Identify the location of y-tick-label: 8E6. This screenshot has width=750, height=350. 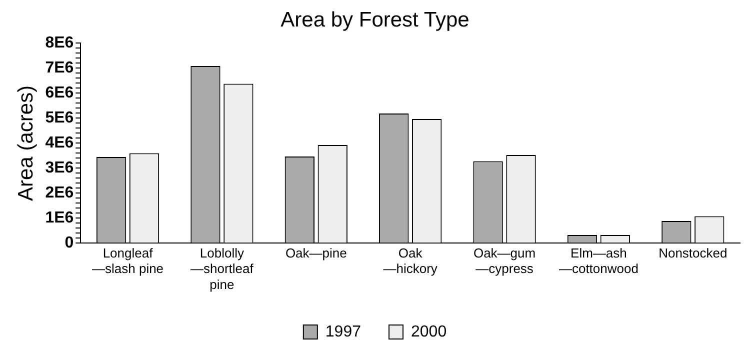
(59, 43).